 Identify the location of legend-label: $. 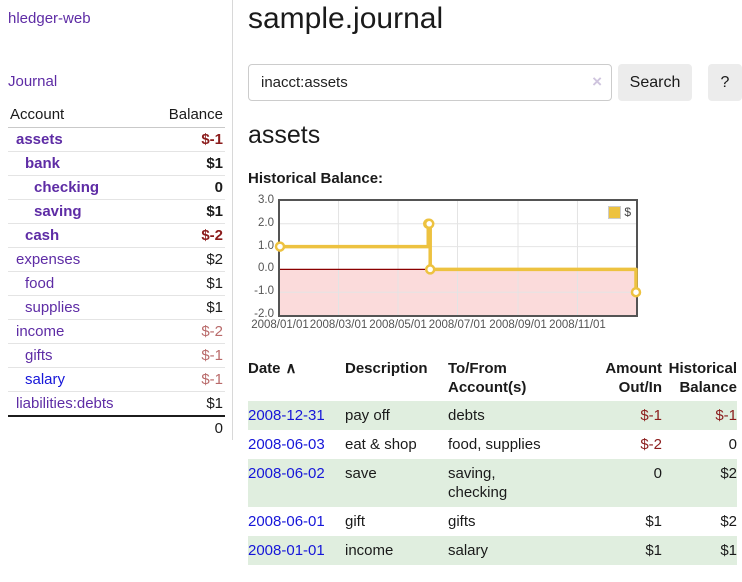
(627, 212).